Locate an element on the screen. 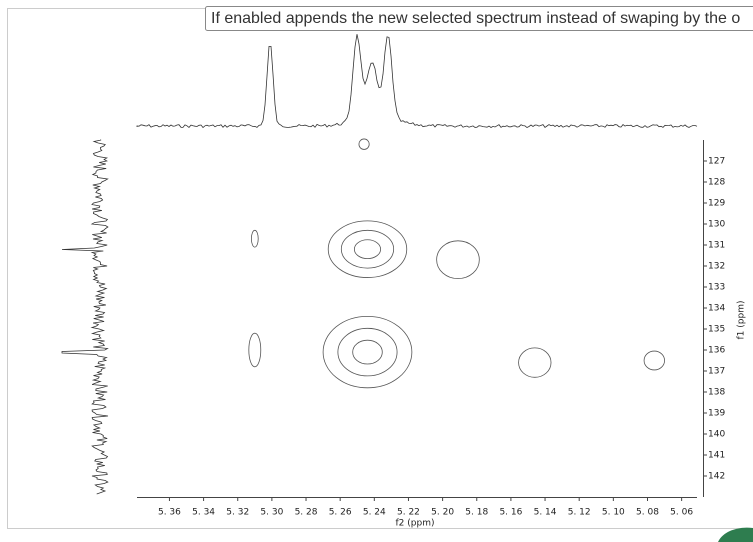 The width and height of the screenshot is (753, 542). x-tick-label: 5. 10 is located at coordinates (613, 513).